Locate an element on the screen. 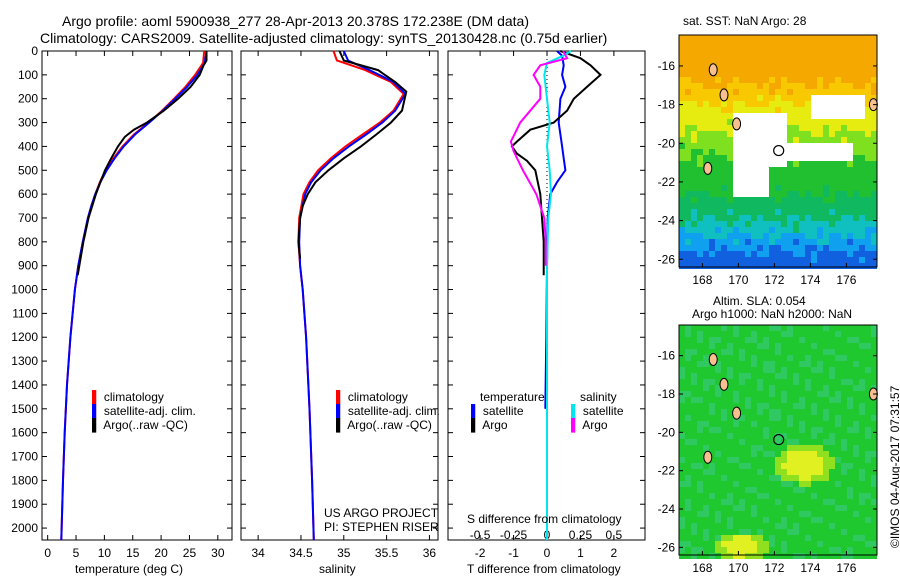  legend-t-satellite: satellite is located at coordinates (503, 411).